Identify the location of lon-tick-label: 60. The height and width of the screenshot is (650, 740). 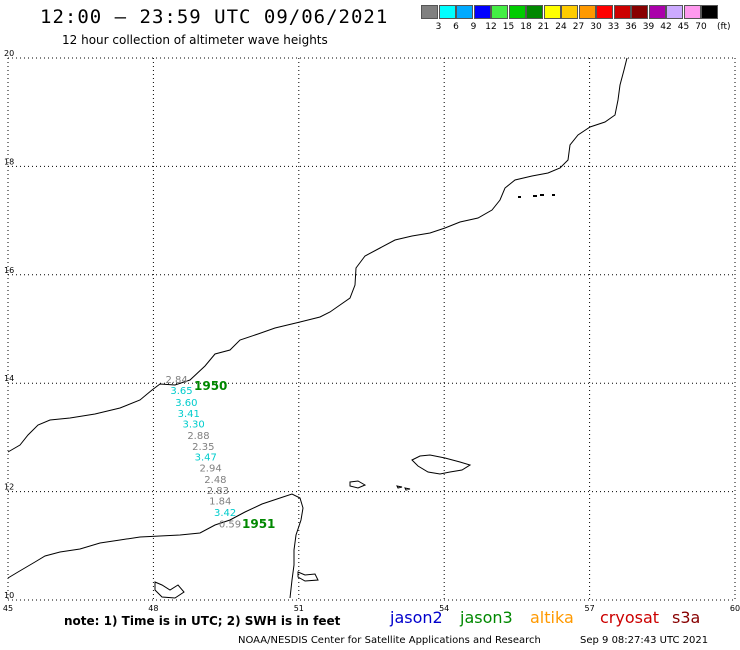
(735, 608).